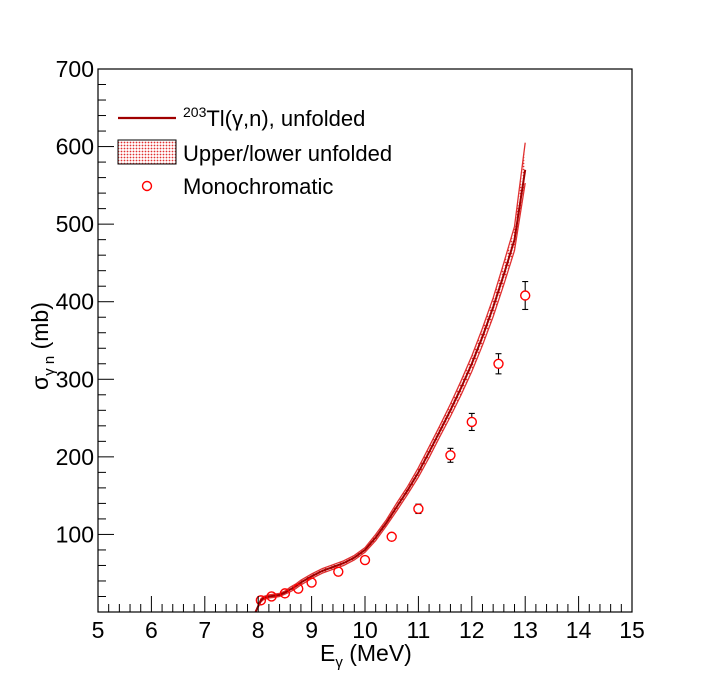 Image resolution: width=706 pixels, height=679 pixels. Describe the element at coordinates (525, 630) in the screenshot. I see `x-tick-label: 13` at that location.